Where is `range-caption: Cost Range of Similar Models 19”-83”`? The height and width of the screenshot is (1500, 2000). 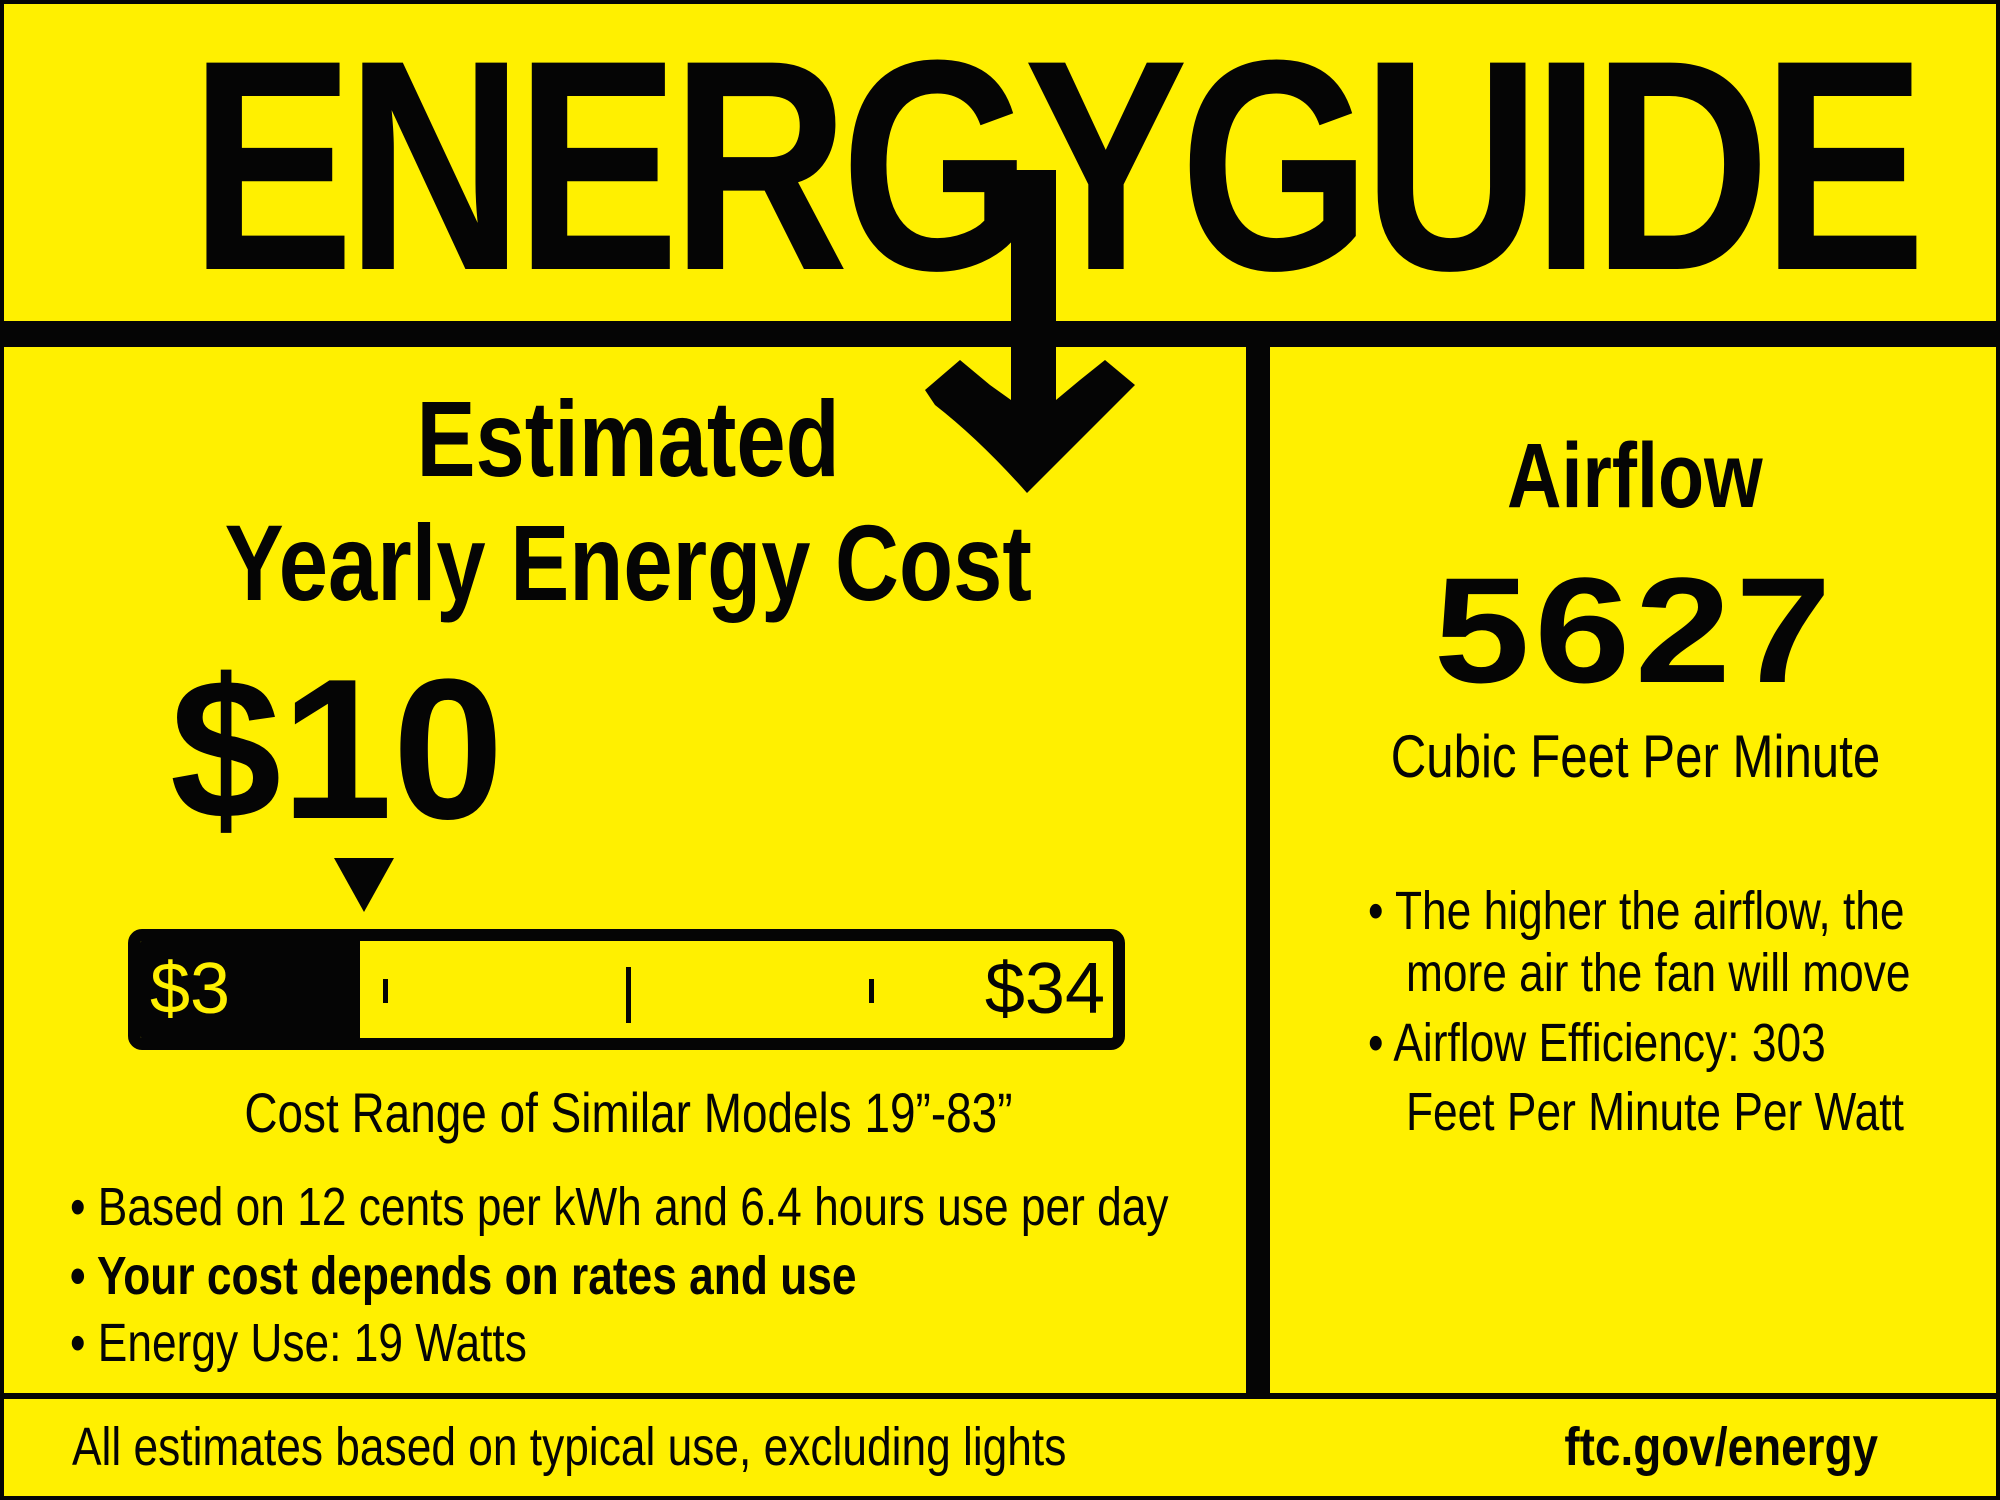 range-caption: Cost Range of Similar Models 19”-83” is located at coordinates (628, 1112).